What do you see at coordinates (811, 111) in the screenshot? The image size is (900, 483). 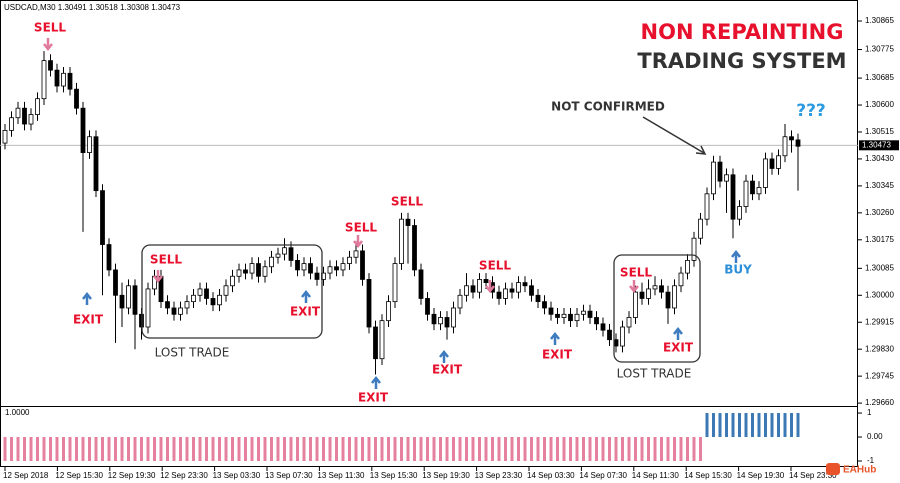 I see `question: ???` at bounding box center [811, 111].